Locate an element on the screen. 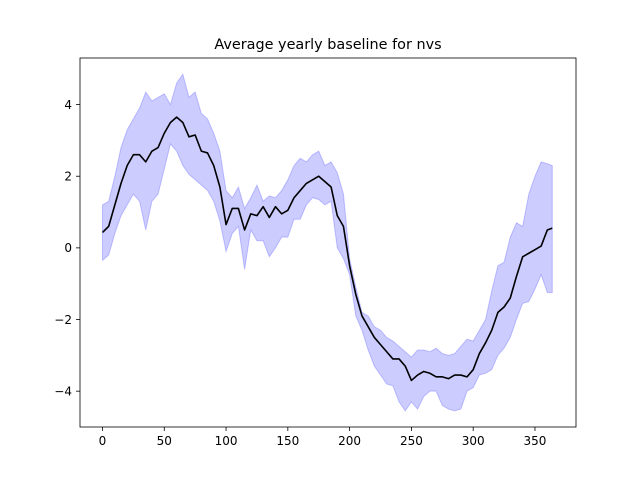 The image size is (640, 485). x-tick-label: 350 is located at coordinates (535, 441).